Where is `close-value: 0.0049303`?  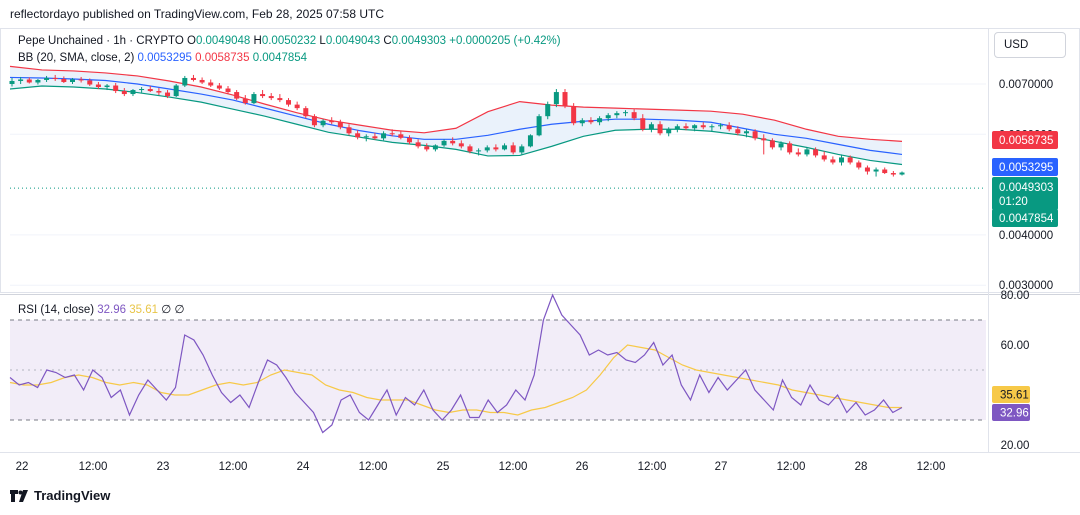
close-value: 0.0049303 is located at coordinates (419, 41).